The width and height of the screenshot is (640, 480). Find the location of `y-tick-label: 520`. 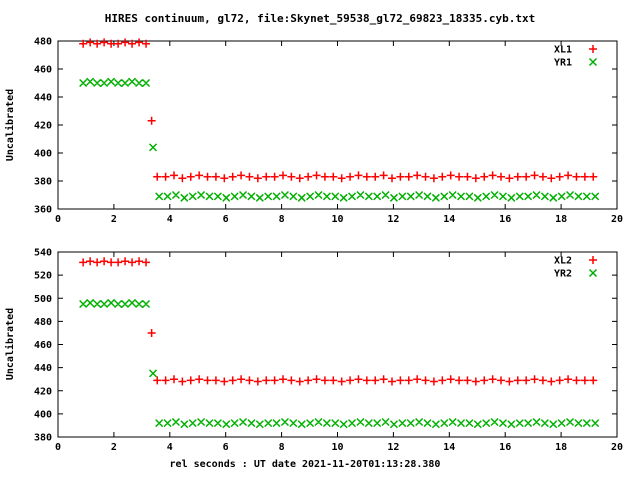

y-tick-label: 520 is located at coordinates (43, 276).